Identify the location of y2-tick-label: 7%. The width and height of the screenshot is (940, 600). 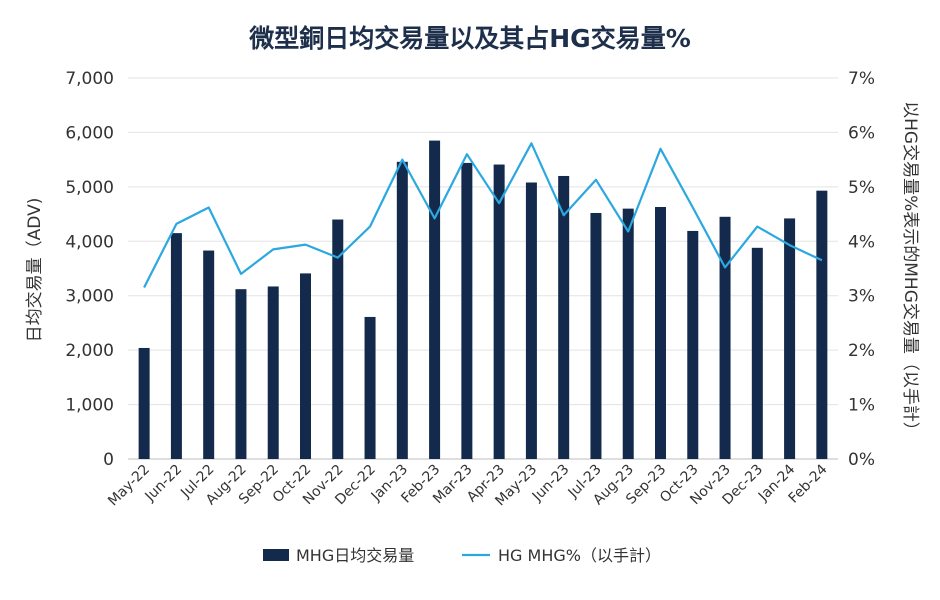
(861, 79).